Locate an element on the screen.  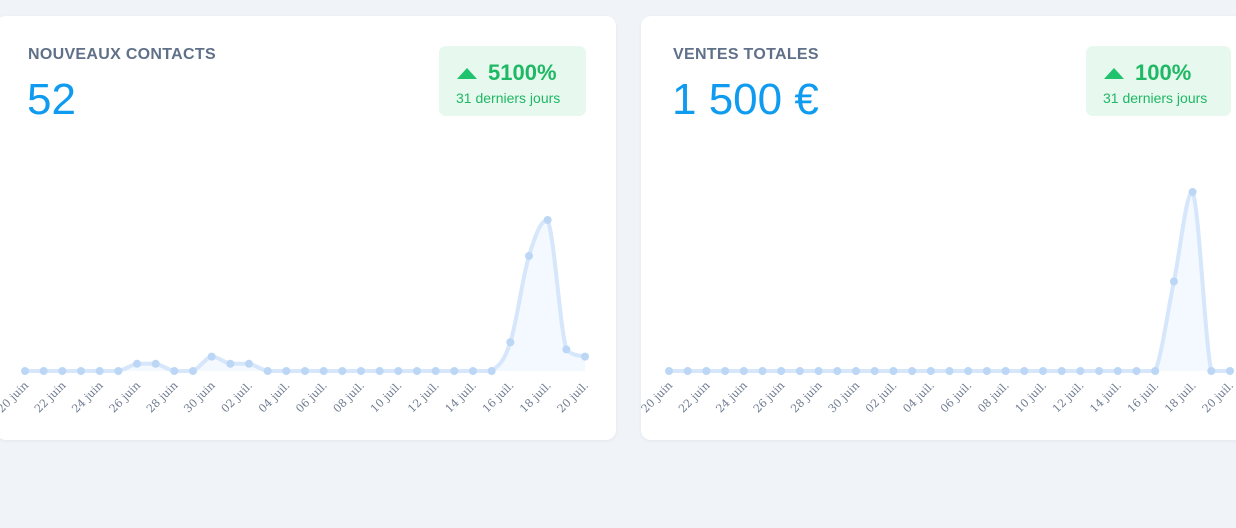
x-tick-label: 06 juil. is located at coordinates (311, 397).